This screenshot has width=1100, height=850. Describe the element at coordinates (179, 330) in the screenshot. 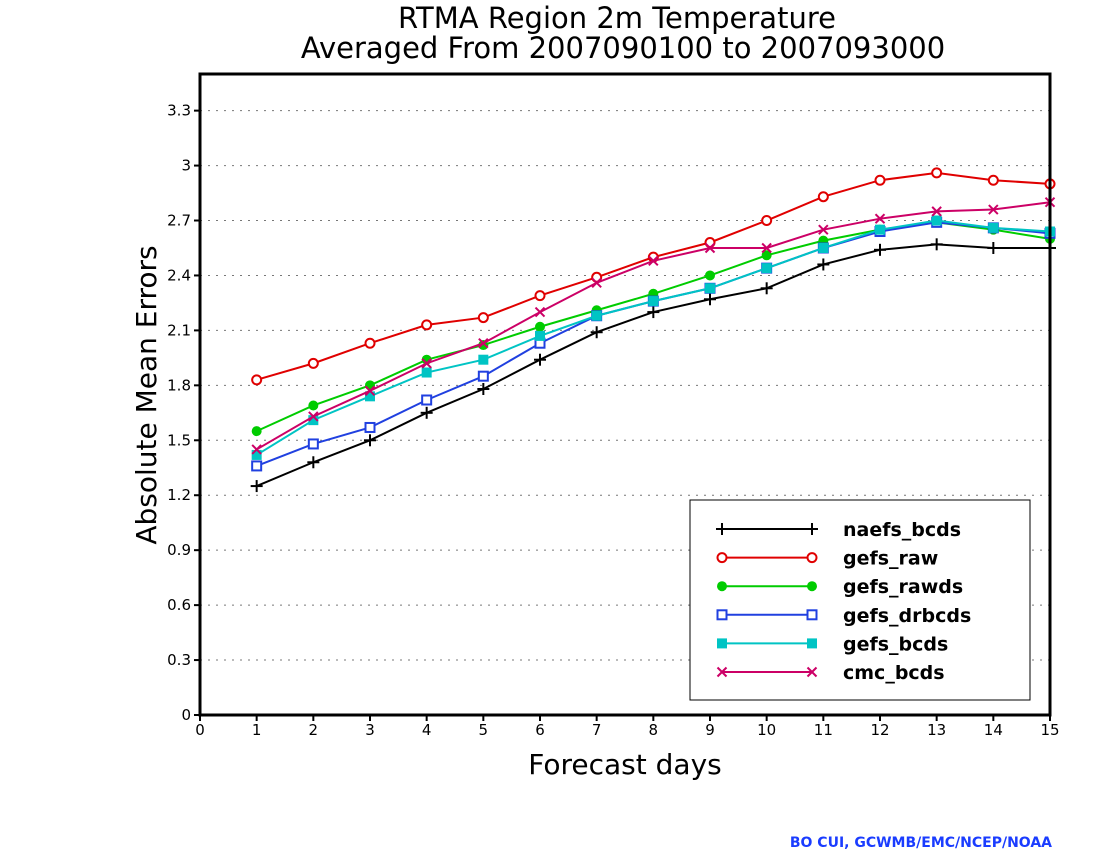

I see `y-tick-label: 2.1` at that location.